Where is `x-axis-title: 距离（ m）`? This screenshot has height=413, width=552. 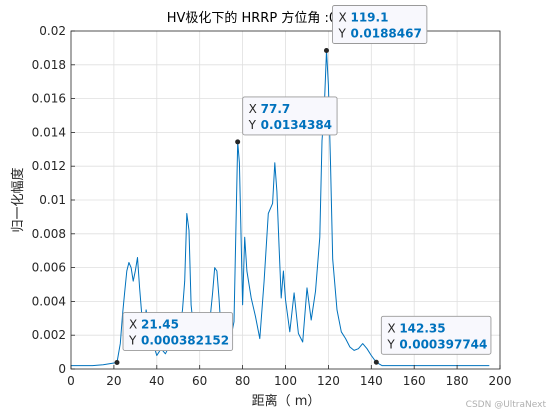 x-axis-title: 距离（ m） is located at coordinates (286, 401).